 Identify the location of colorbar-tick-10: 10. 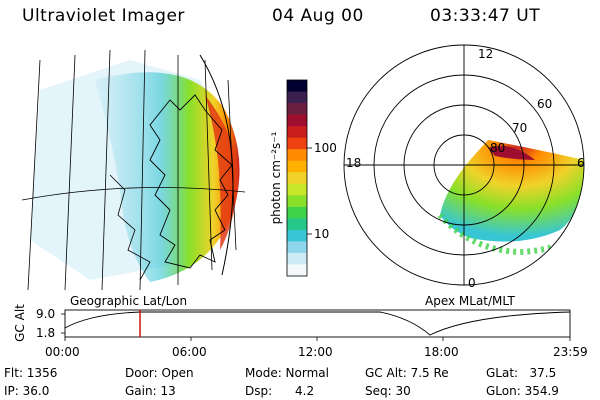
(322, 234).